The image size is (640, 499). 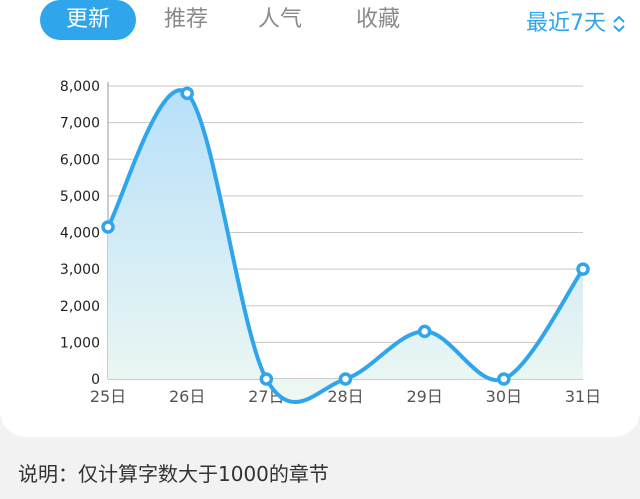 I want to click on range-select-label: 最近7天, so click(x=566, y=23).